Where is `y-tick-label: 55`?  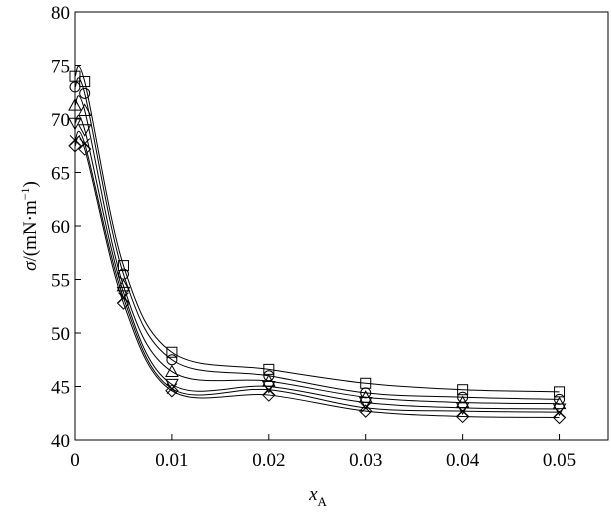
y-tick-label: 55 is located at coordinates (60, 281).